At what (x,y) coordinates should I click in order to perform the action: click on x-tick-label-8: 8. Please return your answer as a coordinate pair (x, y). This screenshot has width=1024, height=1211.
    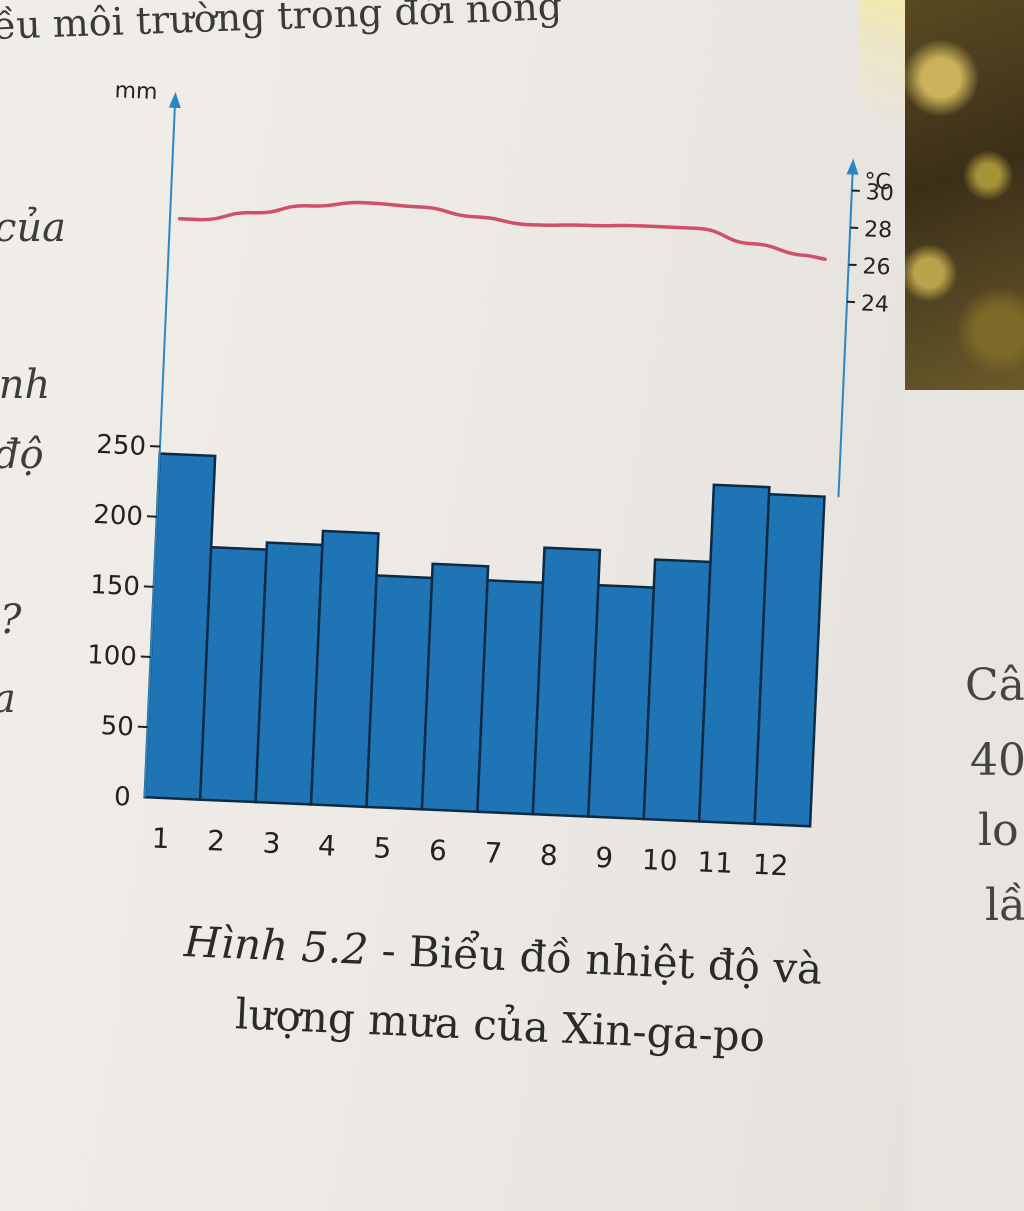
    Looking at the image, I should click on (548, 856).